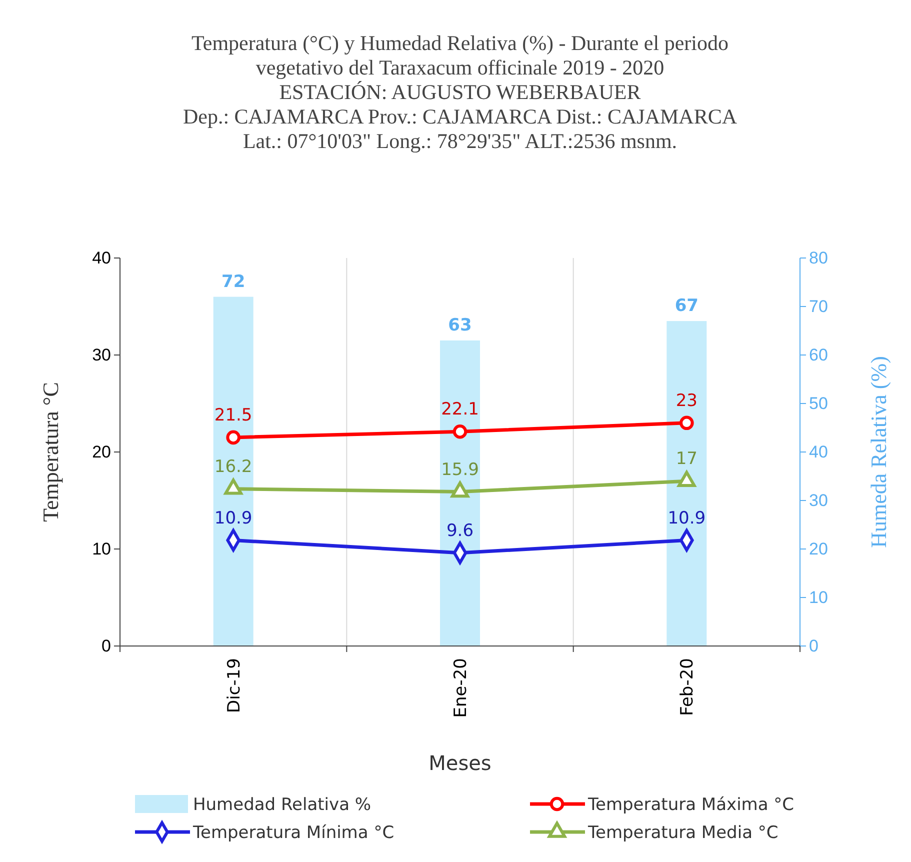 The image size is (911, 862). I want to click on data-label: 9.6, so click(460, 530).